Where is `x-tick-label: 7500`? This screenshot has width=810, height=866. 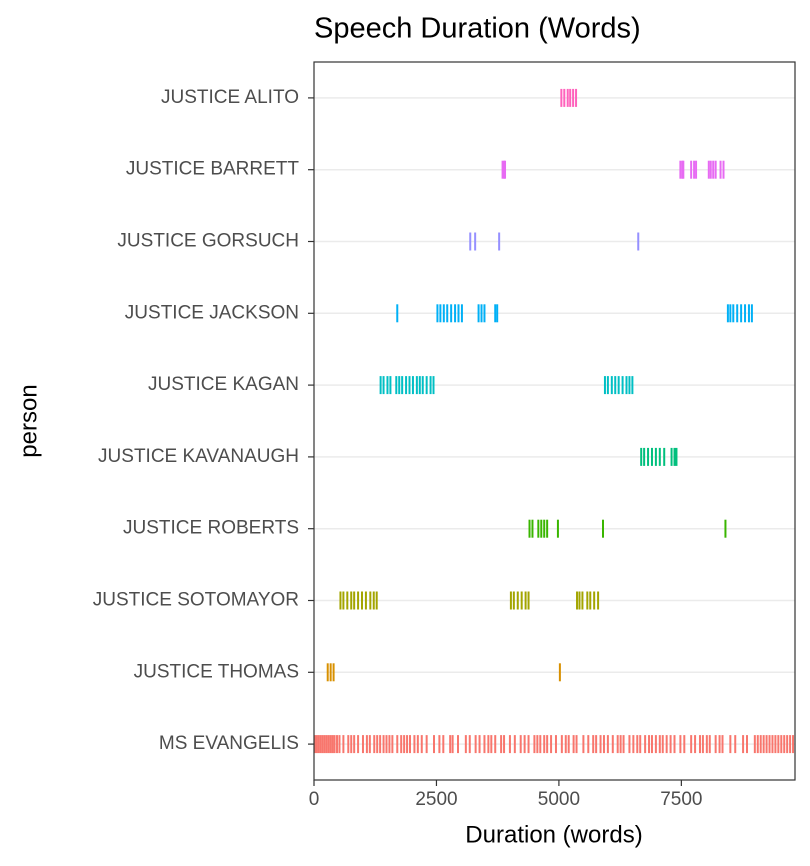
x-tick-label: 7500 is located at coordinates (681, 799).